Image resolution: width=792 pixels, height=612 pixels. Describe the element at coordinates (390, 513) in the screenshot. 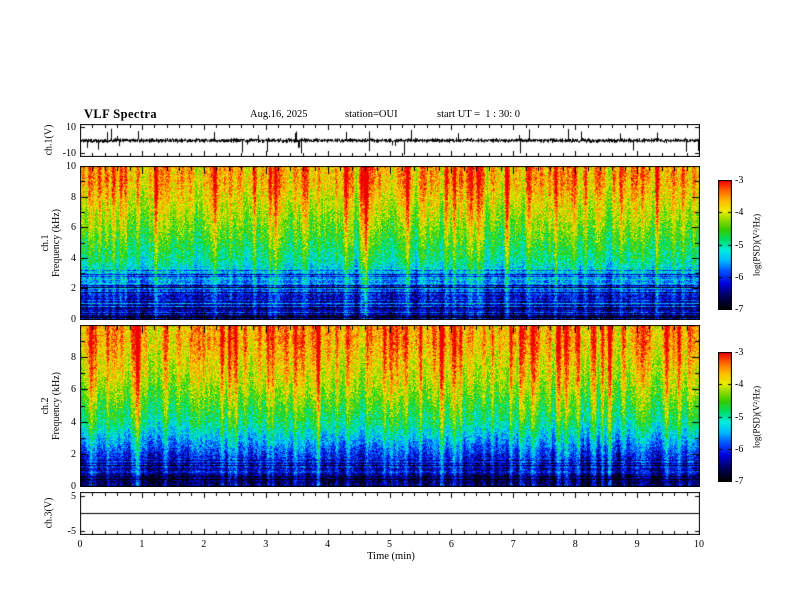

I see `ch3-waveform-plot` at that location.